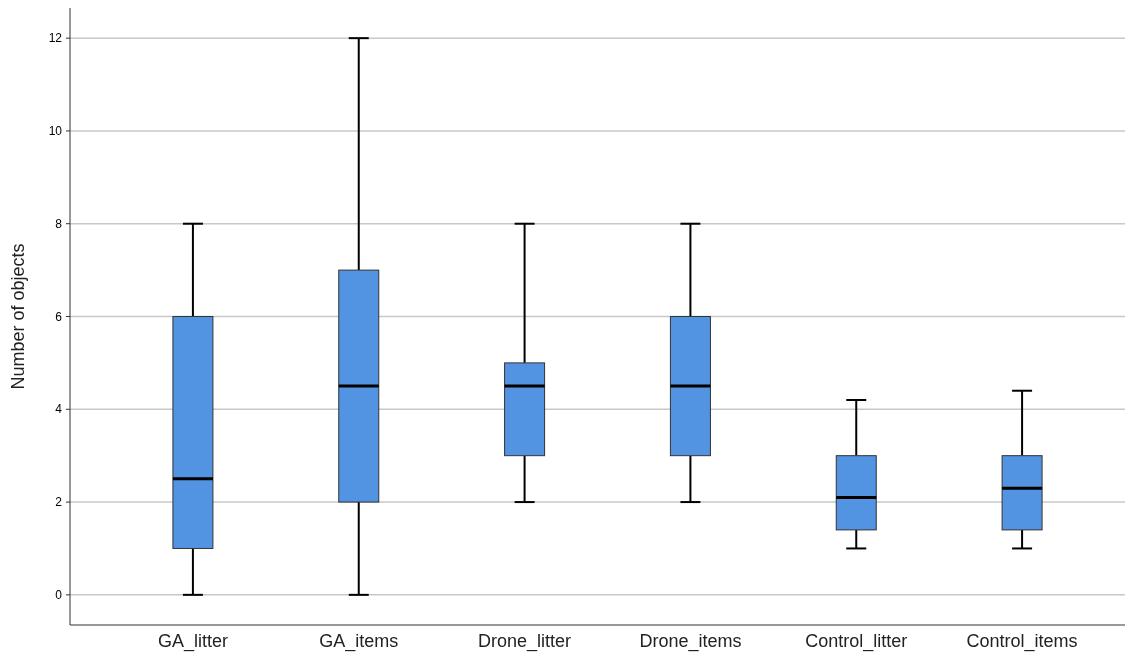  Describe the element at coordinates (1022, 641) in the screenshot. I see `x-tick-label: Control_items` at that location.